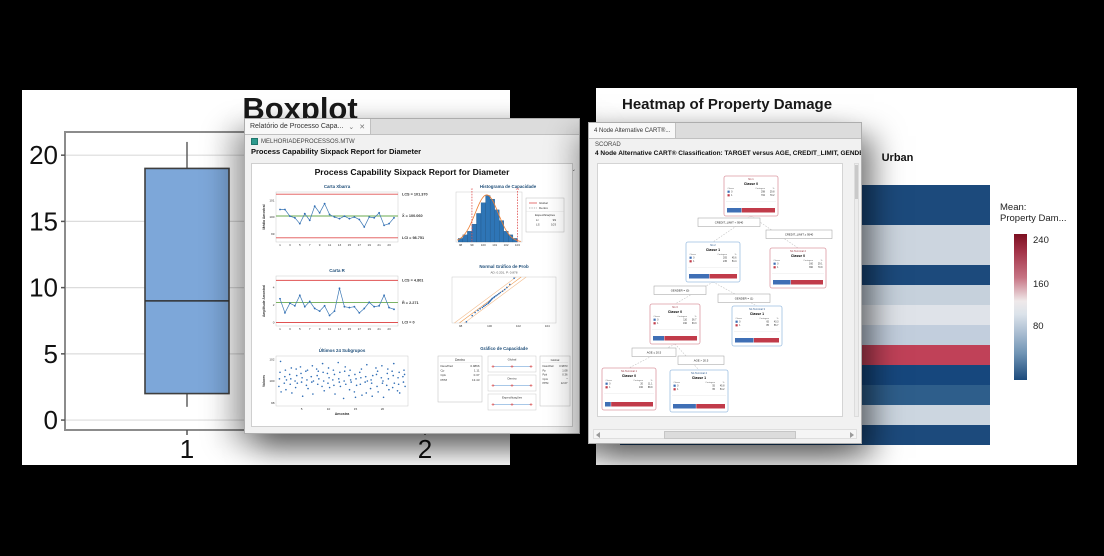 The width and height of the screenshot is (1104, 556). What do you see at coordinates (547, 326) in the screenshot?
I see `svg-text: 104` at bounding box center [547, 326].